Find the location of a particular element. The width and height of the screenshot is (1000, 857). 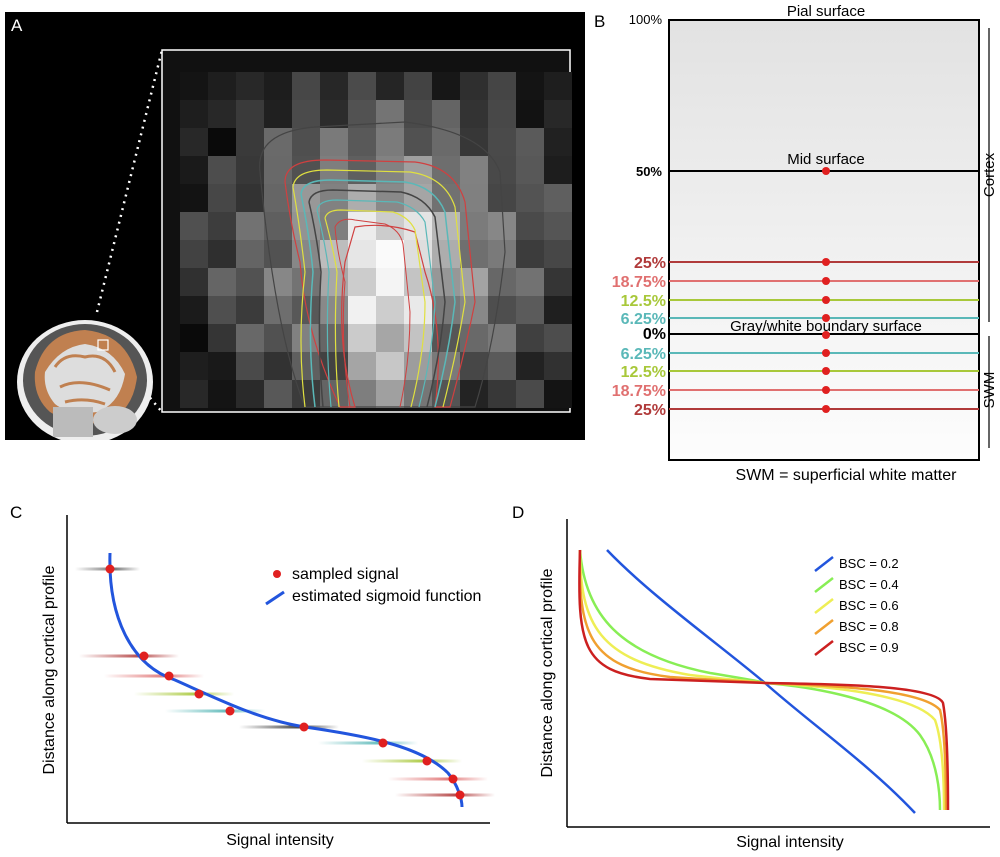

brain-thumbnail is located at coordinates (85, 380).